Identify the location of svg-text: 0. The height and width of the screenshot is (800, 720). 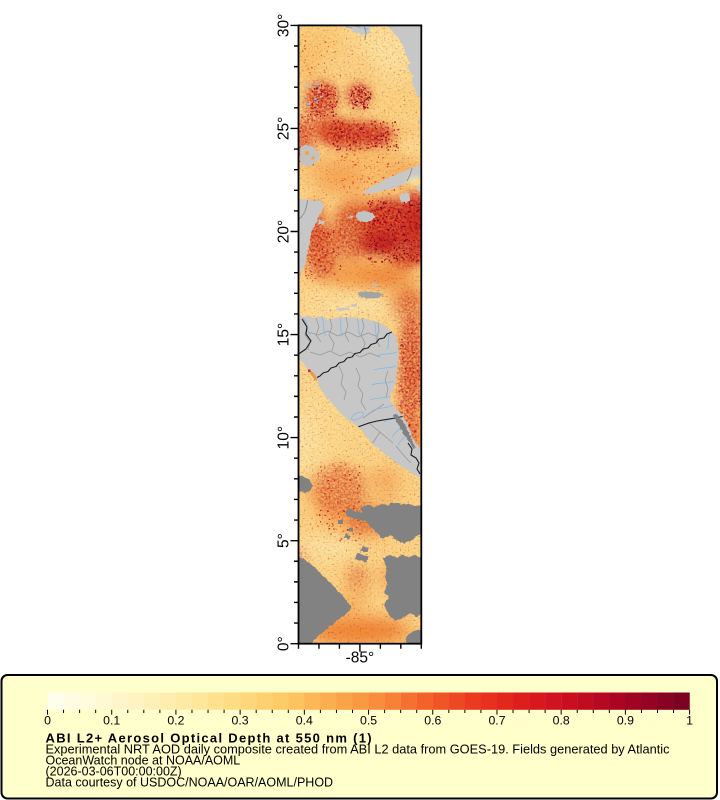
(47, 721).